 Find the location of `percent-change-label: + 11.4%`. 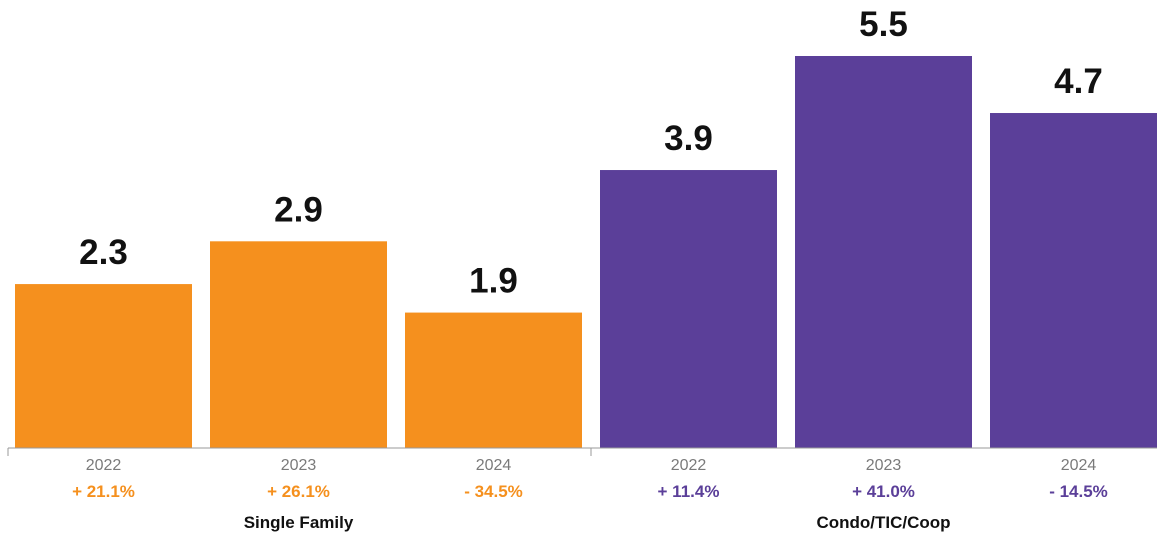

percent-change-label: + 11.4% is located at coordinates (689, 491).